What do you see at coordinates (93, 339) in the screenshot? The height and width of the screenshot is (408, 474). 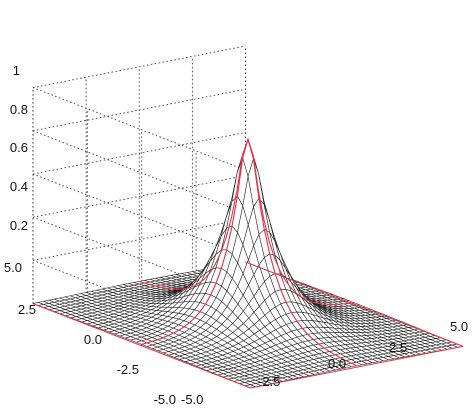 I see `y-tick-label: 0.0` at bounding box center [93, 339].